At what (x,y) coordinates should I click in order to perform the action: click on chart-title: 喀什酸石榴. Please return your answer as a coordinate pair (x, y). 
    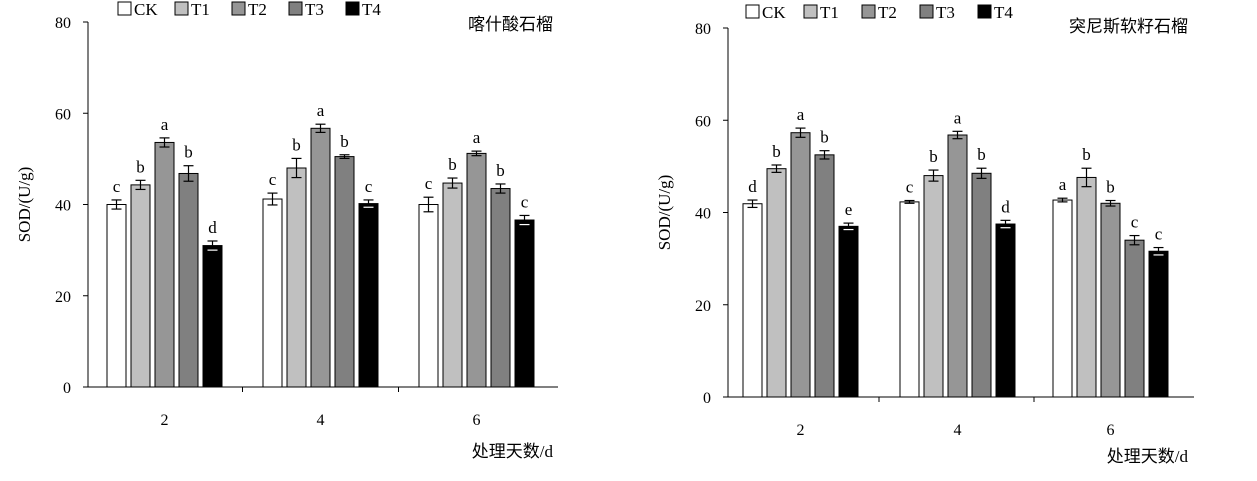
    Looking at the image, I should click on (510, 24).